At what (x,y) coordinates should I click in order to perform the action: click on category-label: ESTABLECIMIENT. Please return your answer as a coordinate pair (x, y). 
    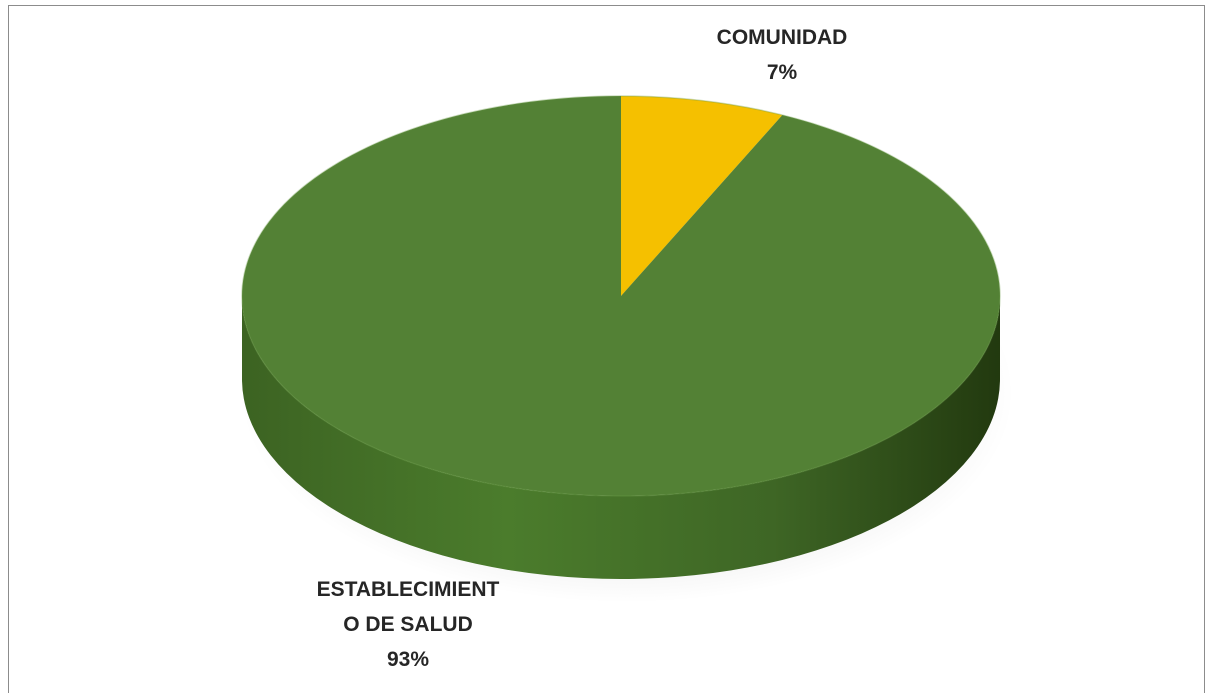
    Looking at the image, I should click on (408, 589).